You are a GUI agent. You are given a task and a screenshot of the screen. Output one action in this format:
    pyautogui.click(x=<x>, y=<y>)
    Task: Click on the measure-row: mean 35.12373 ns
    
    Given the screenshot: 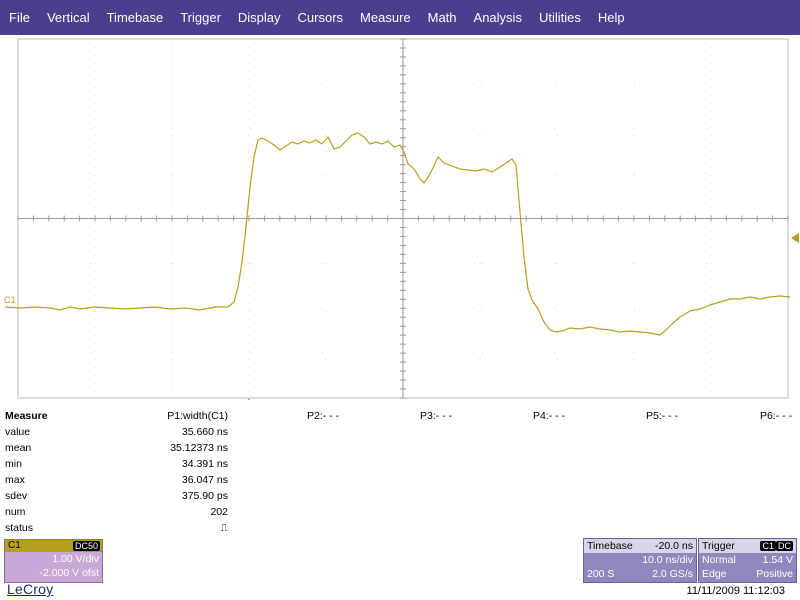 What is the action you would take?
    pyautogui.click(x=400, y=450)
    